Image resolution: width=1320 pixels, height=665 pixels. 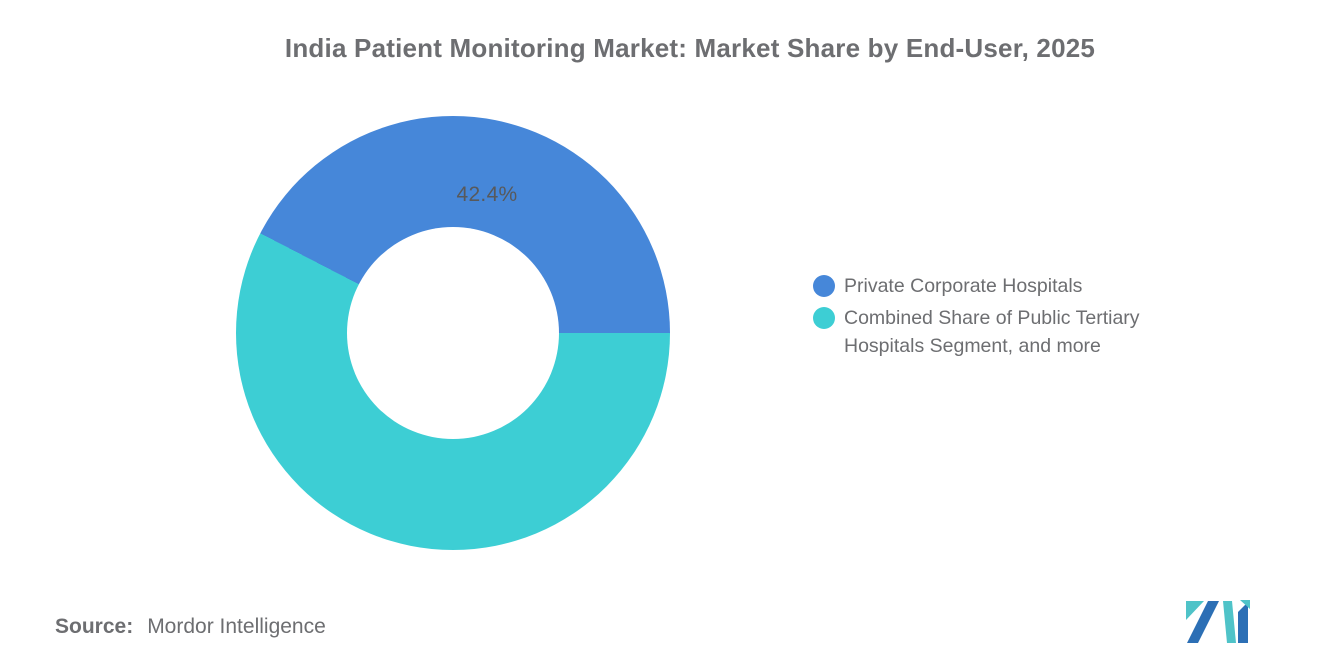 I want to click on source-line: Source: Mordor Intelligence, so click(x=190, y=627).